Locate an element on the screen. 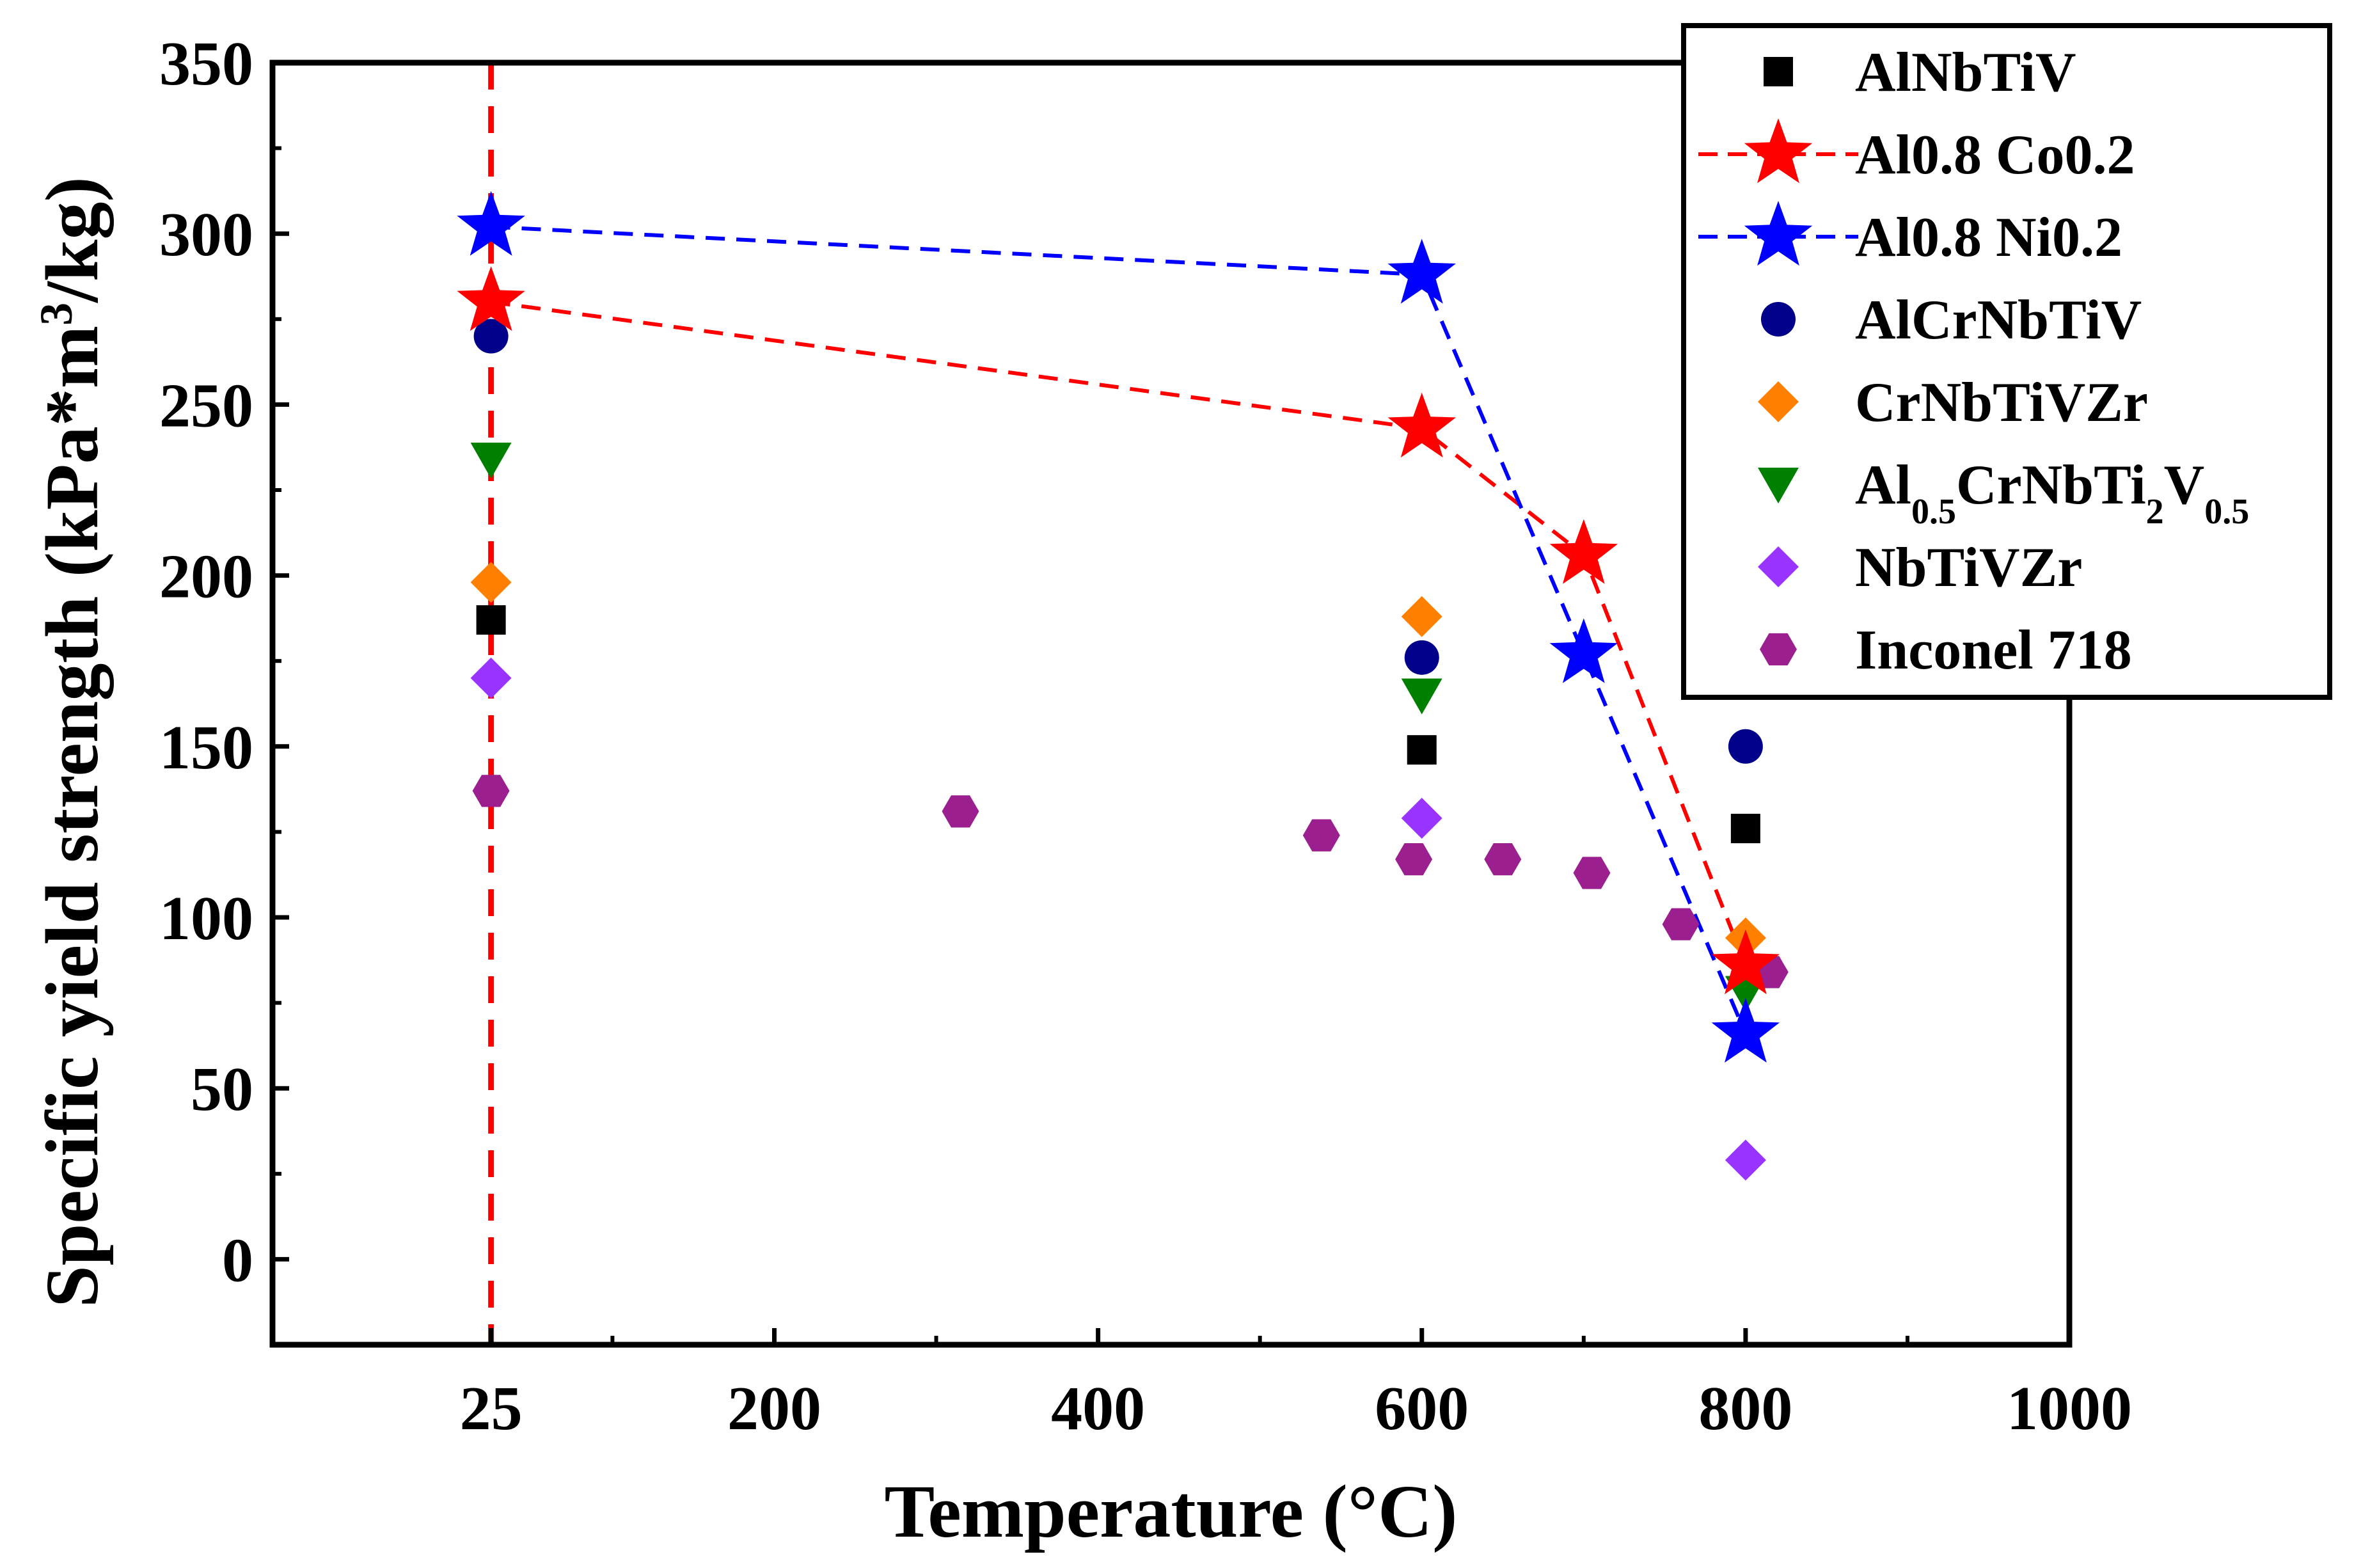 This screenshot has width=2354, height=1568. legend-label-0: AlNbTiV is located at coordinates (1965, 73).